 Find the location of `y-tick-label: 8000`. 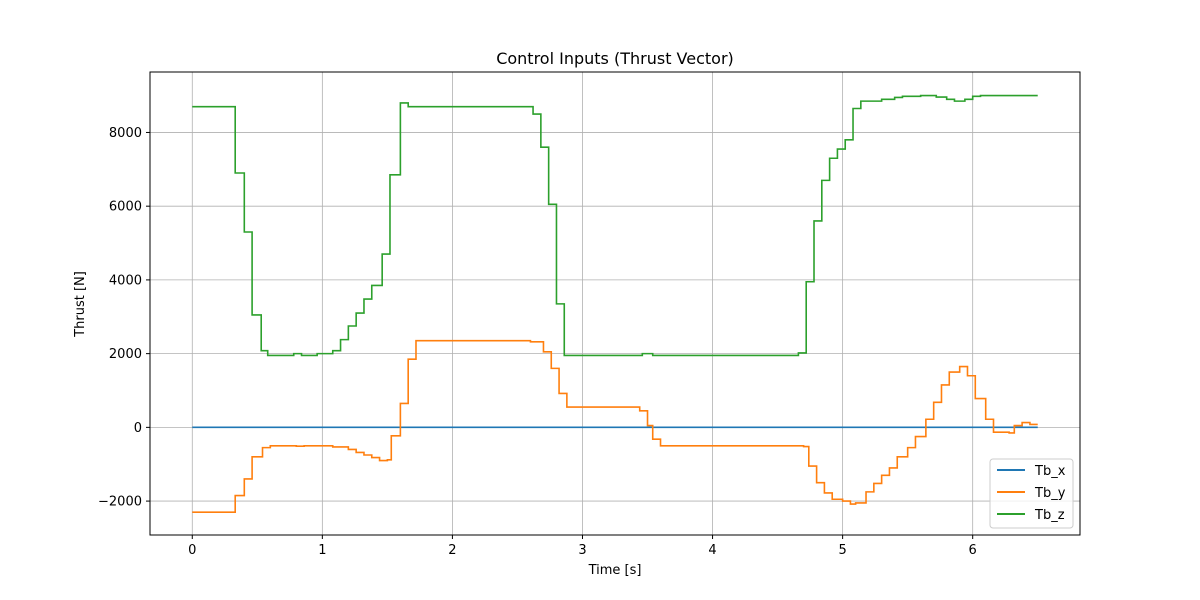

y-tick-label: 8000 is located at coordinates (125, 133).